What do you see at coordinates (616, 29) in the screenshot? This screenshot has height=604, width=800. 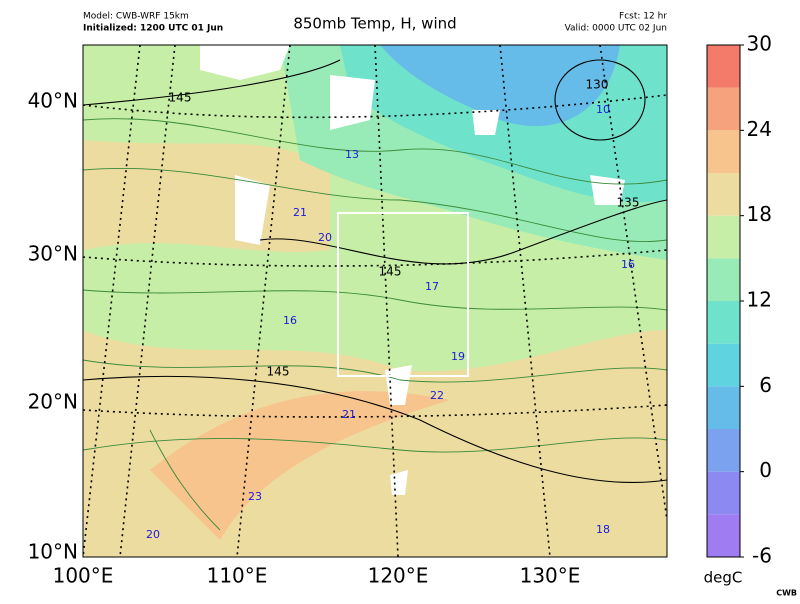 I see `valid-label: Valid: 0000 UTC 02 Jun` at bounding box center [616, 29].